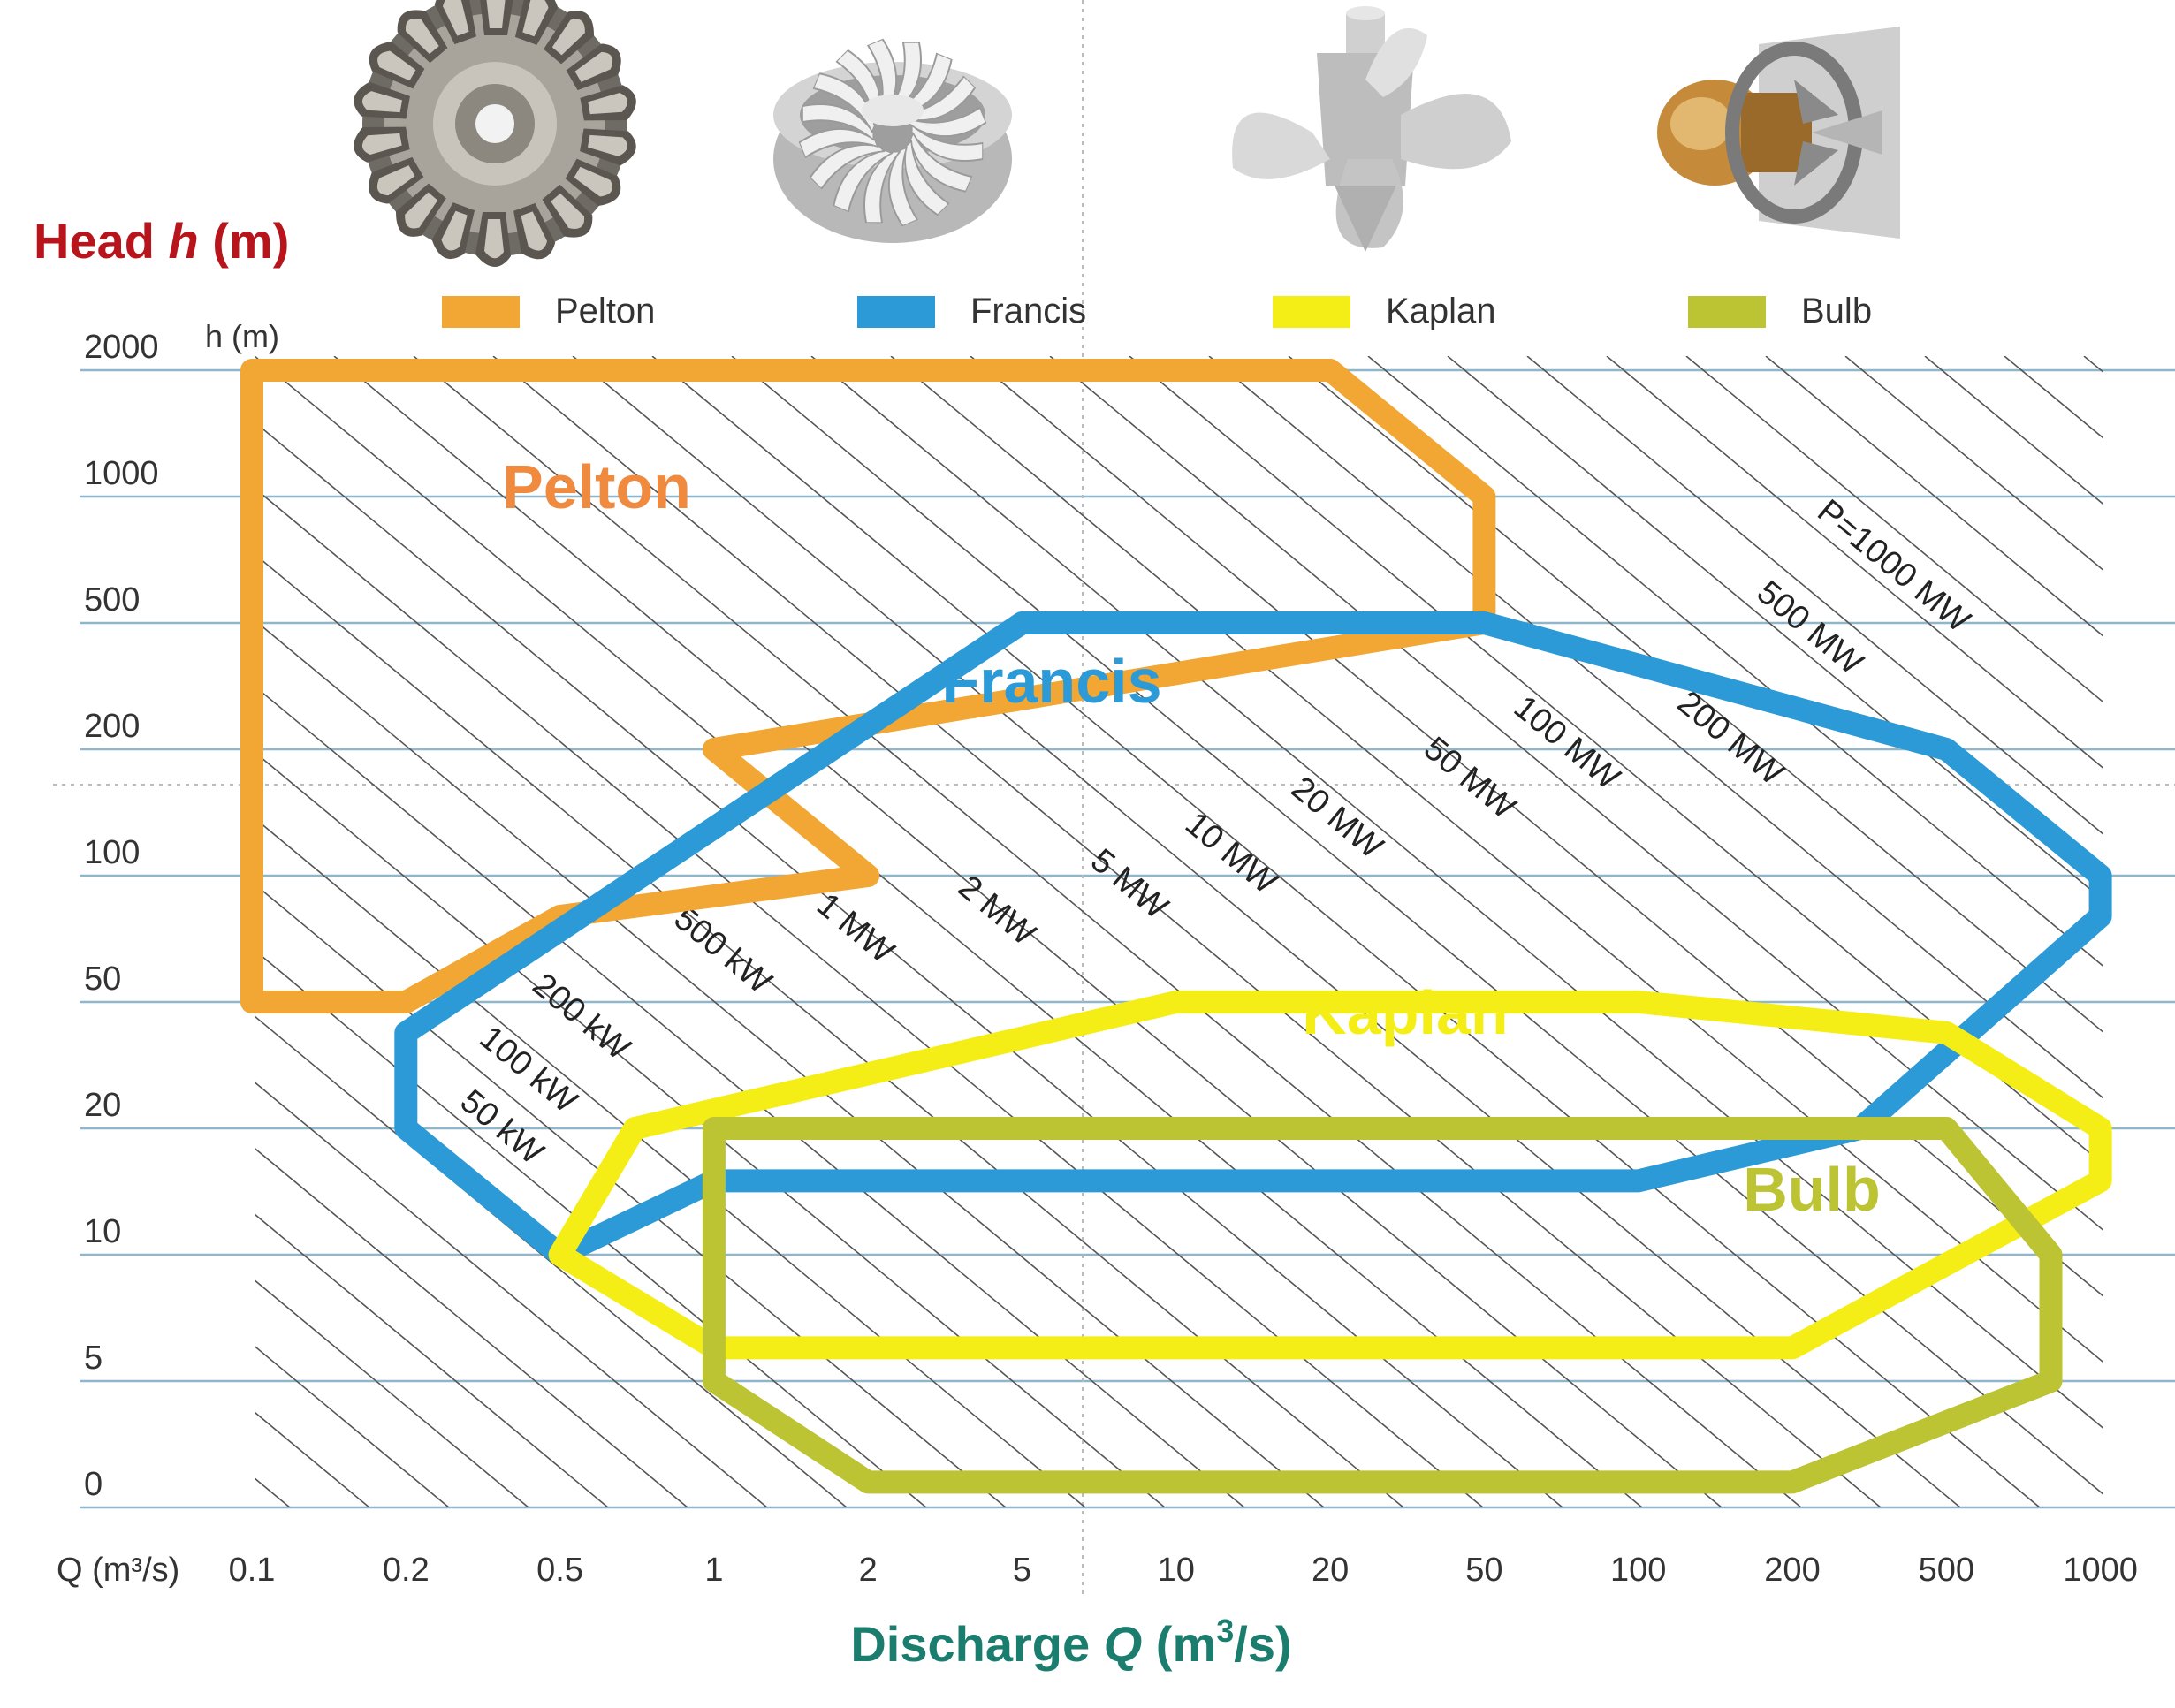 This screenshot has width=2175, height=1708. Describe the element at coordinates (1052, 681) in the screenshot. I see `region-label-francis: Francis` at that location.